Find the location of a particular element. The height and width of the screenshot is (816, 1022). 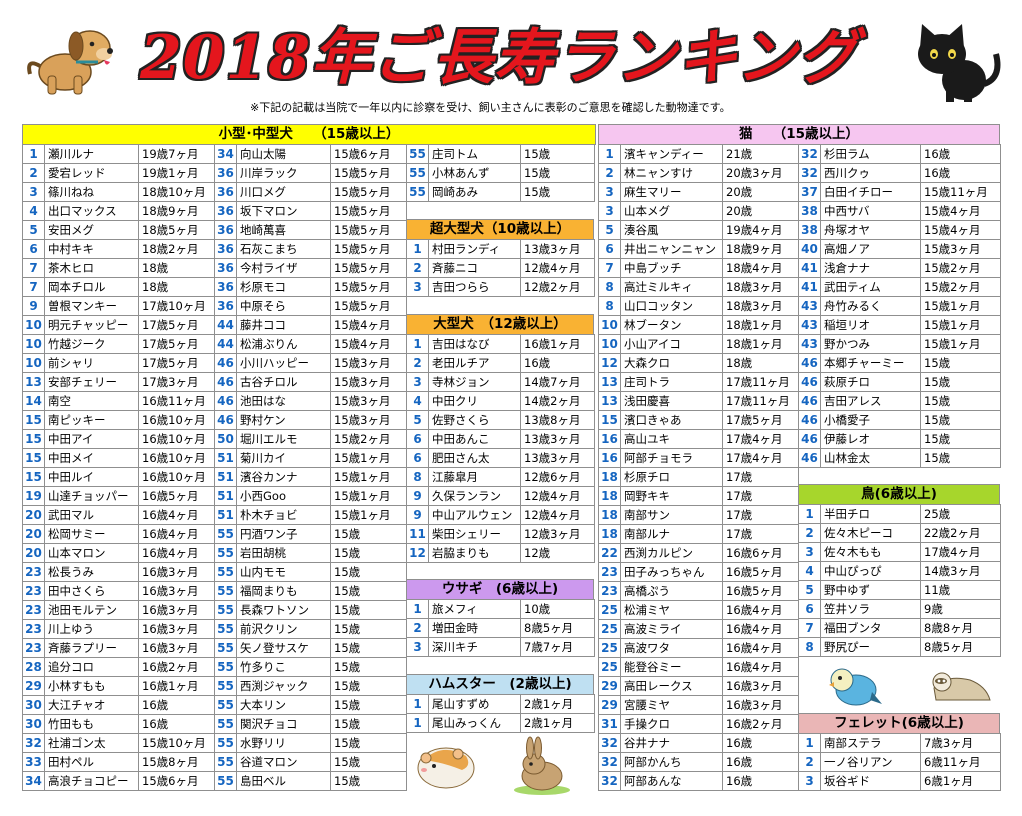

ranking-row: 18 南部サン 17歳 is located at coordinates (698, 515).